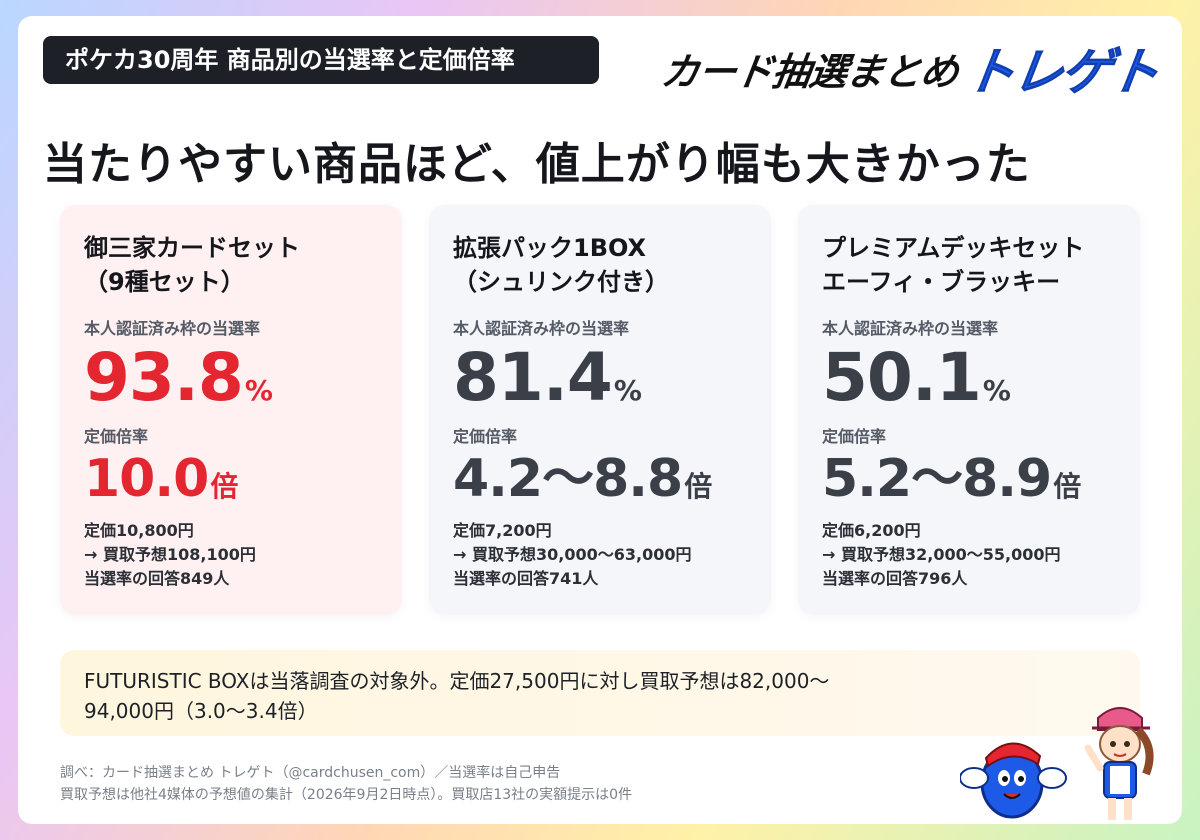  I want to click on brand-logo: カード抽選まとめ トレゲト, so click(910, 69).